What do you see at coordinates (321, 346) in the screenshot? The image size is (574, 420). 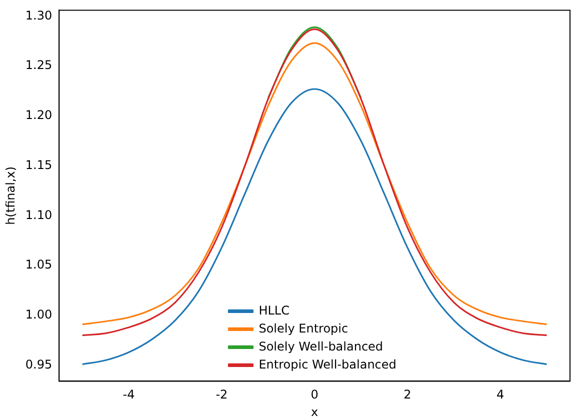 I see `legend-label: Solely Well-balanced` at bounding box center [321, 346].